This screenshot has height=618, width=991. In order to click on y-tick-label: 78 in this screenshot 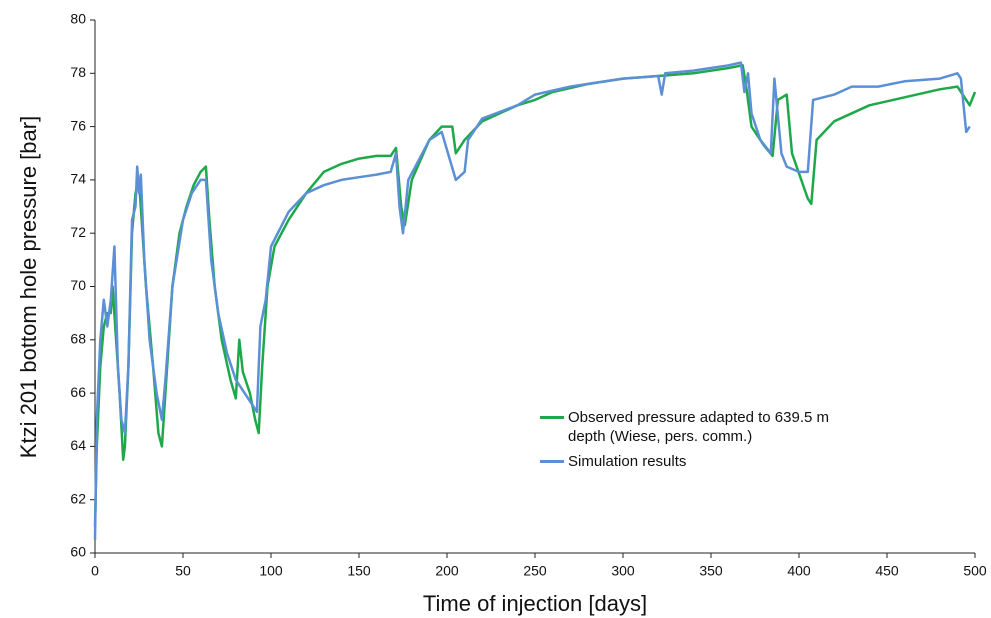, I will do `click(78, 72)`.